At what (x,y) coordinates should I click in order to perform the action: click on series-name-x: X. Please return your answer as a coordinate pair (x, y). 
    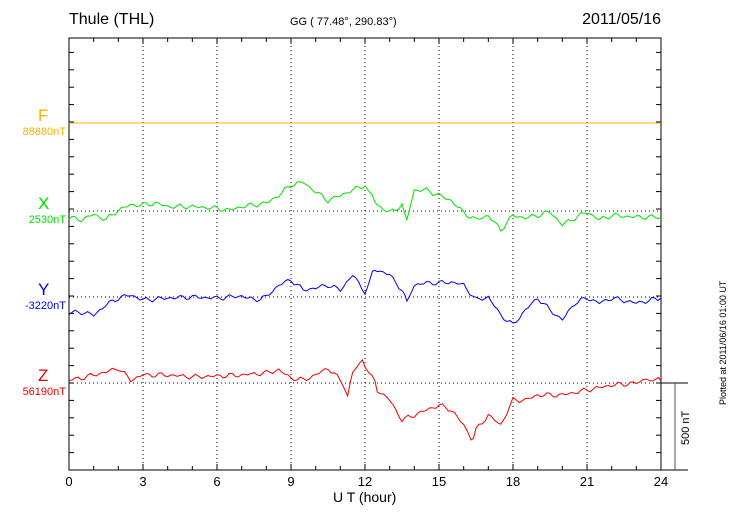
    Looking at the image, I should click on (44, 203).